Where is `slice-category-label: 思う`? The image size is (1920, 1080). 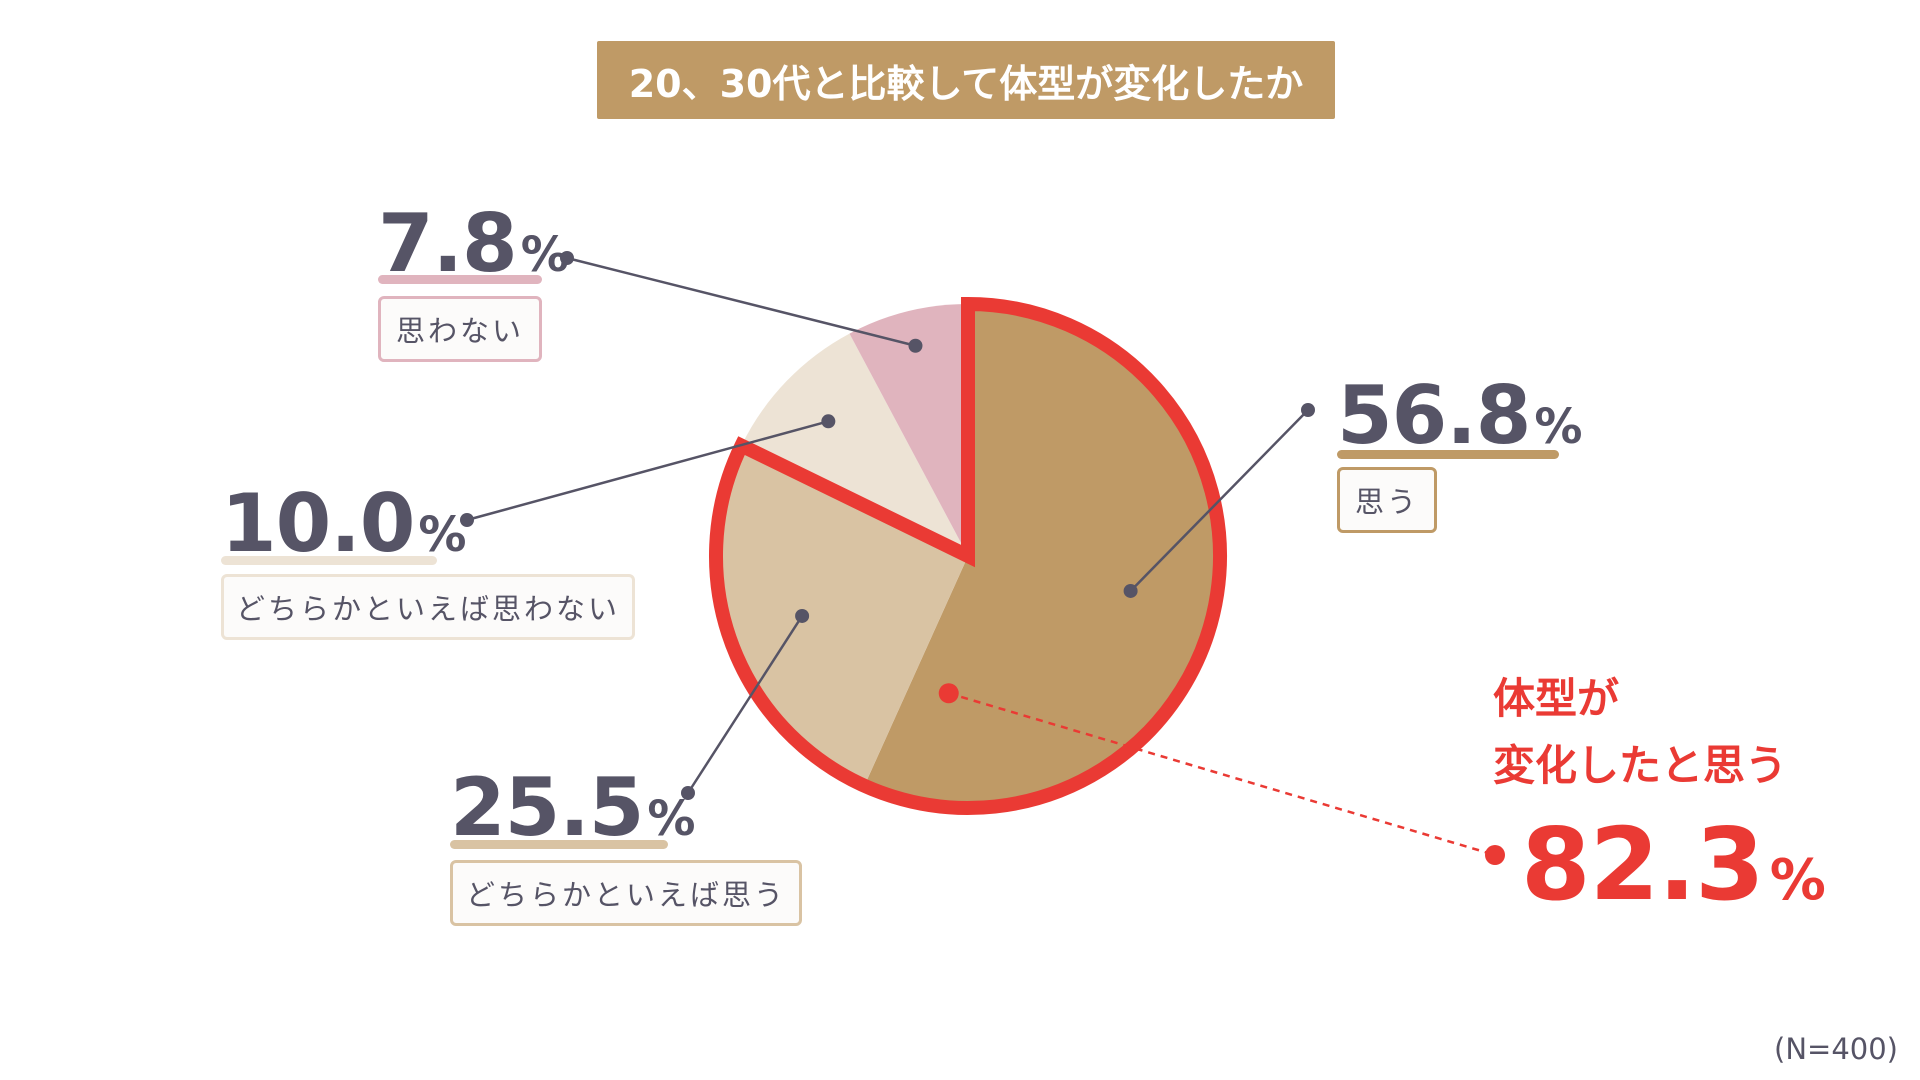 slice-category-label: 思う is located at coordinates (1387, 500).